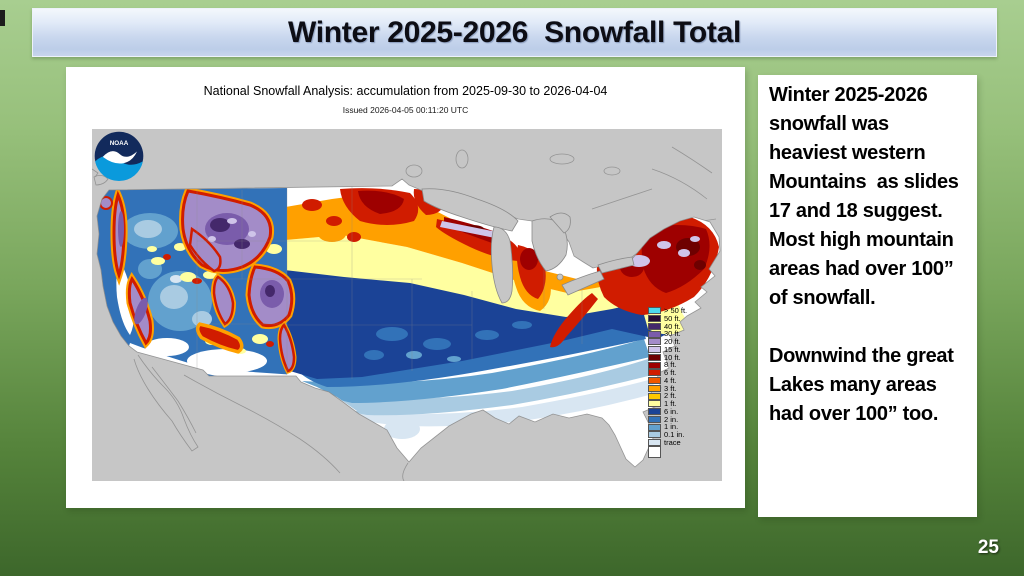  What do you see at coordinates (684, 349) in the screenshot?
I see `legend-item: 15 ft.` at bounding box center [684, 349].